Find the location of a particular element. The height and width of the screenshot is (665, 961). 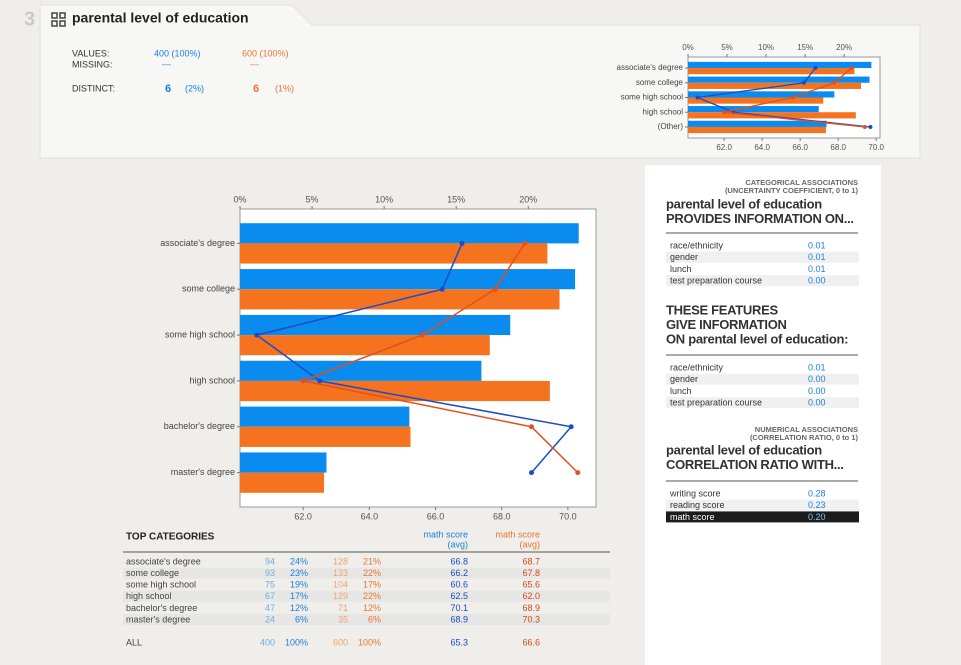

table-cell: 93 is located at coordinates (270, 573).